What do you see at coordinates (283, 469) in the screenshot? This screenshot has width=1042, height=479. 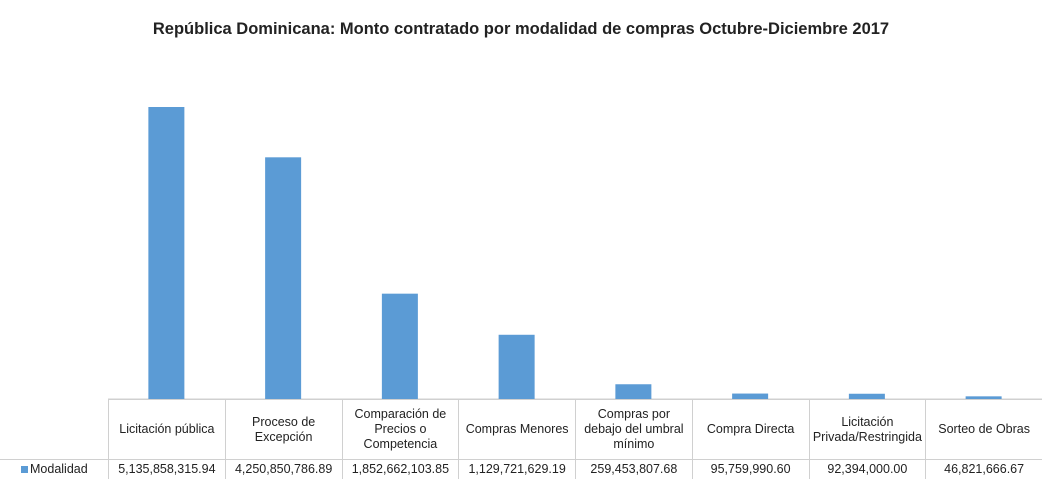 I see `data-label: 4,250,850,786.89` at bounding box center [283, 469].